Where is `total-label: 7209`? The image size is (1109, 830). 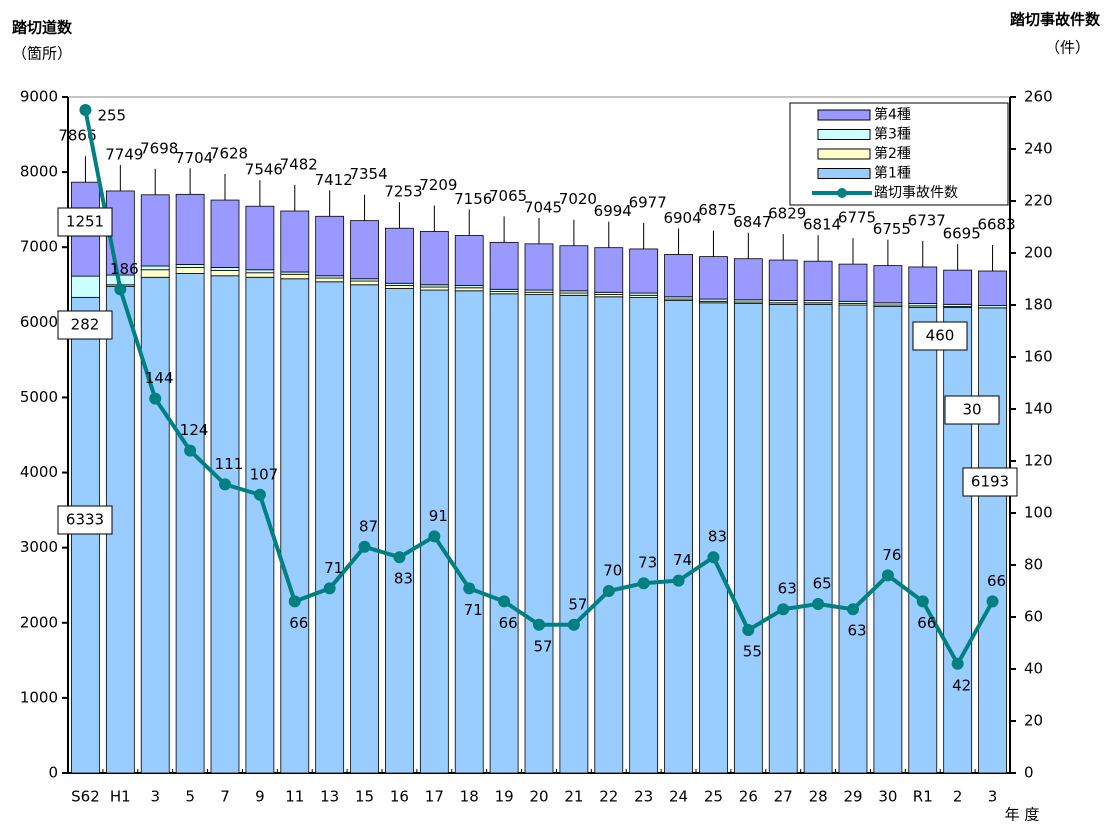 total-label: 7209 is located at coordinates (438, 185).